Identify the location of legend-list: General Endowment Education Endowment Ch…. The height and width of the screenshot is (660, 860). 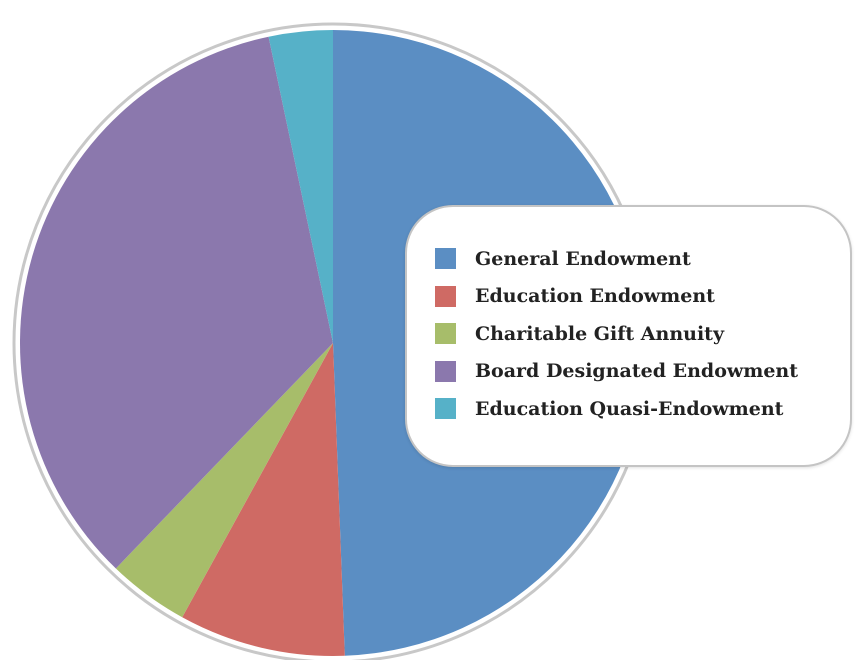
(616, 334).